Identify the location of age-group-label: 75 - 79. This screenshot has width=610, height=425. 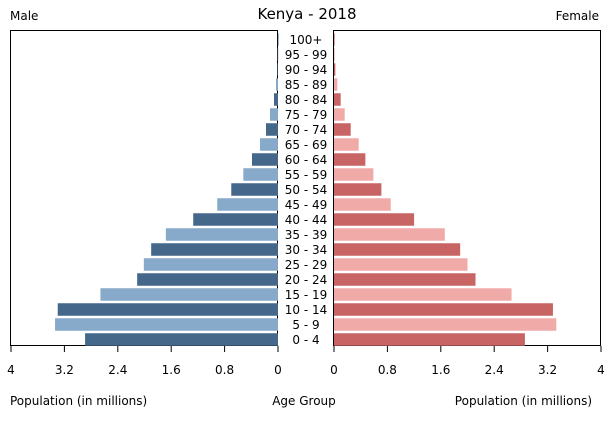
(306, 115).